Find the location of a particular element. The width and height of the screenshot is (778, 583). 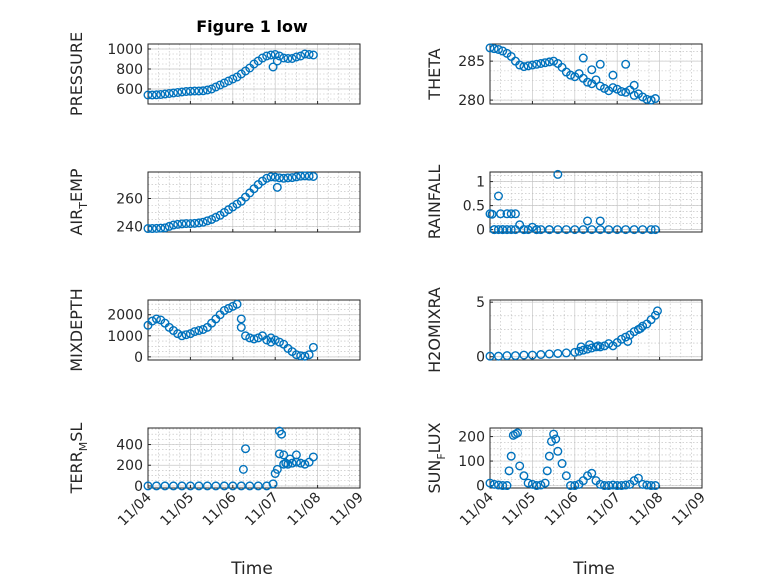

y-axis-label: SUNFLUX is located at coordinates (436, 457).